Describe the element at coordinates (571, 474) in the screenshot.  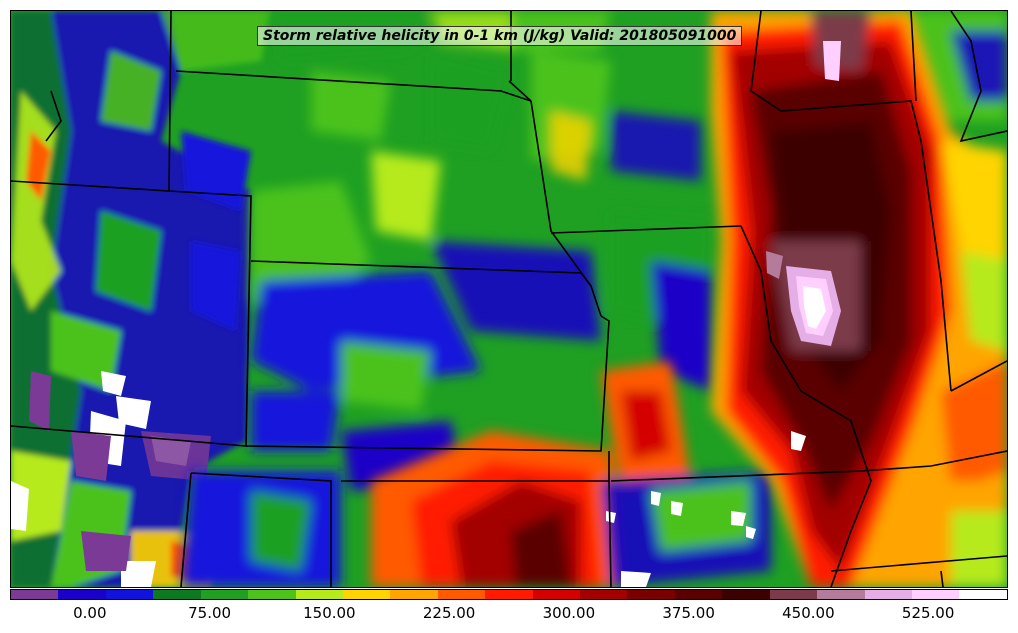
I see `south-plains-high-helicity` at that location.